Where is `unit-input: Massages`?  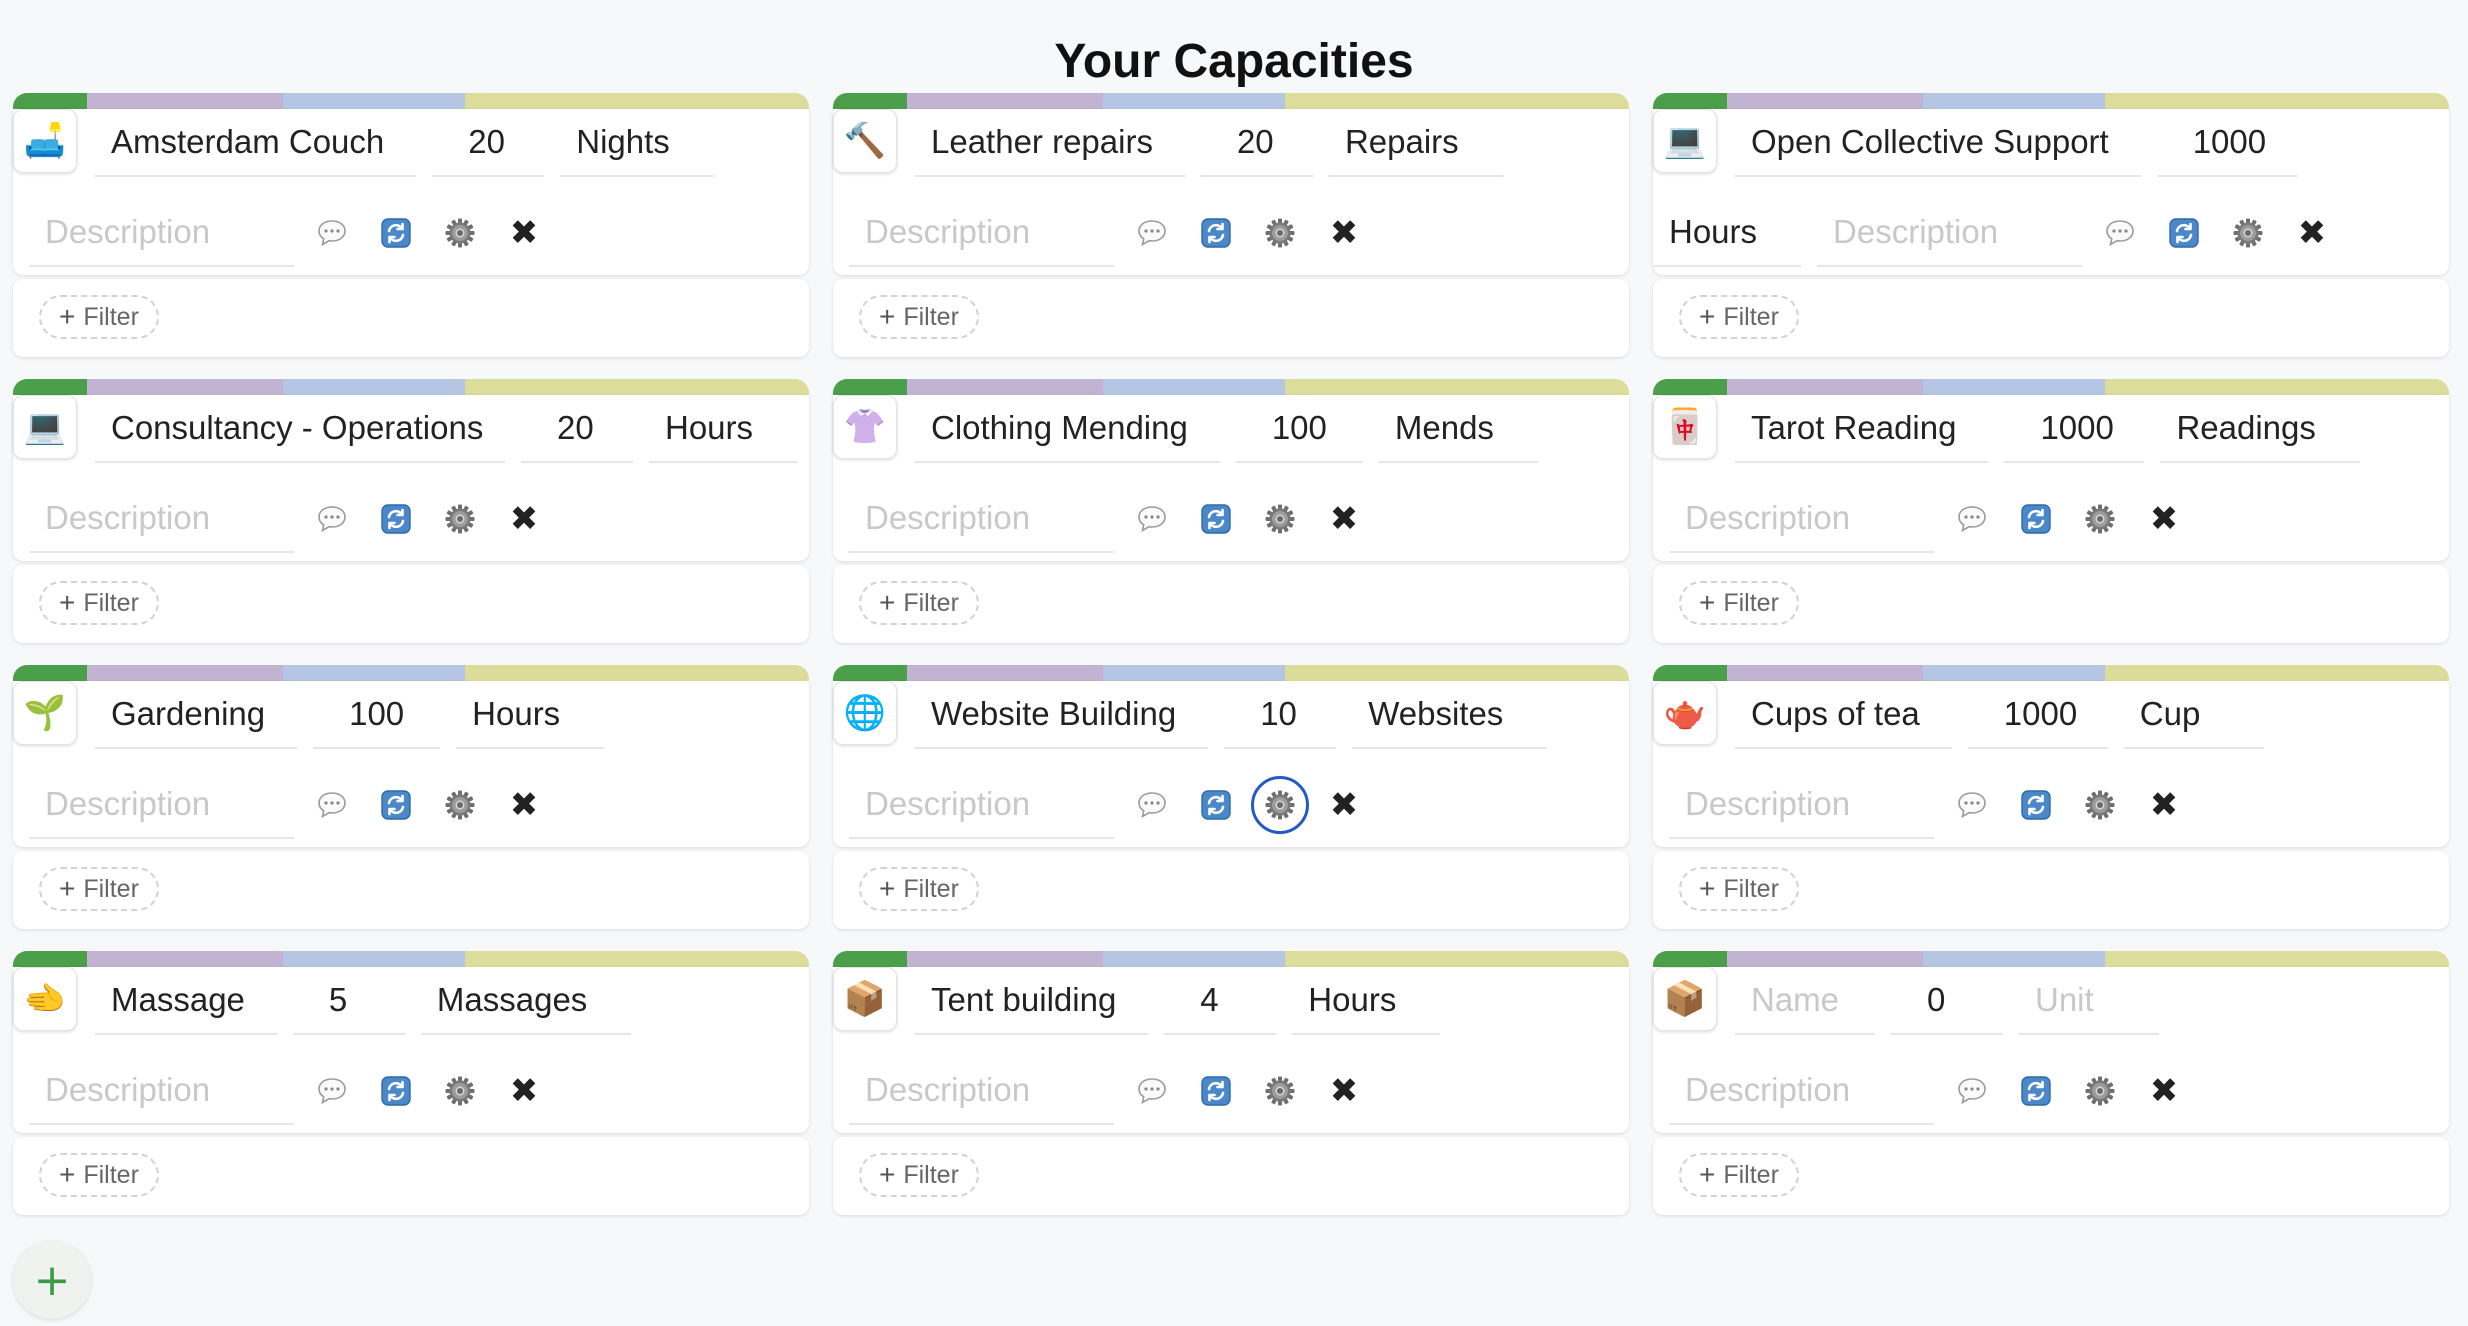 unit-input: Massages is located at coordinates (526, 1001).